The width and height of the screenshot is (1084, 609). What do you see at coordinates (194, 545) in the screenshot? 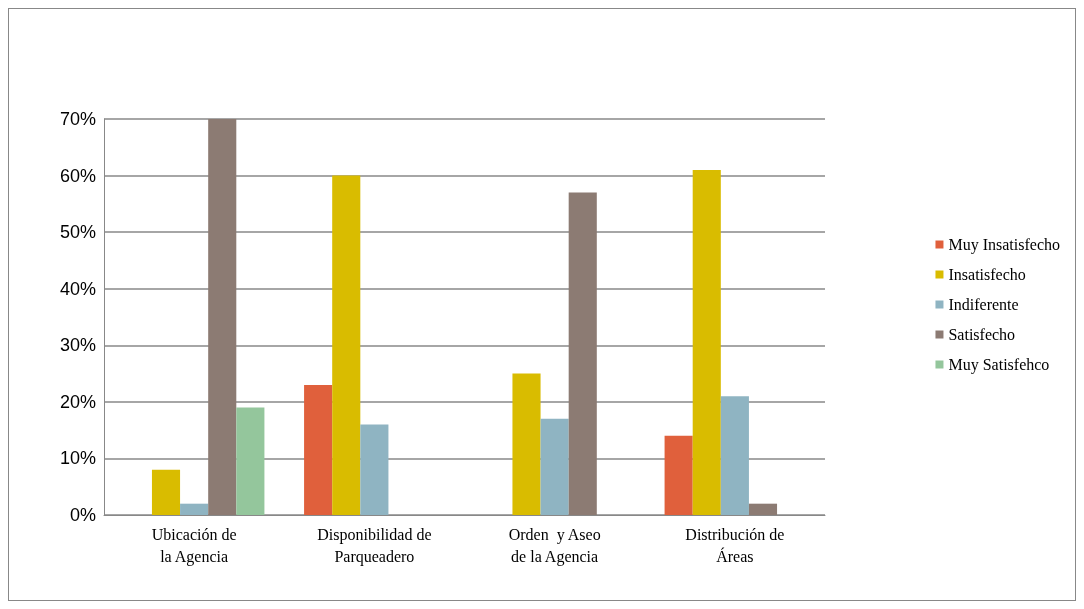
I see `x-tick-label: Ubicación de la Agencia` at bounding box center [194, 545].